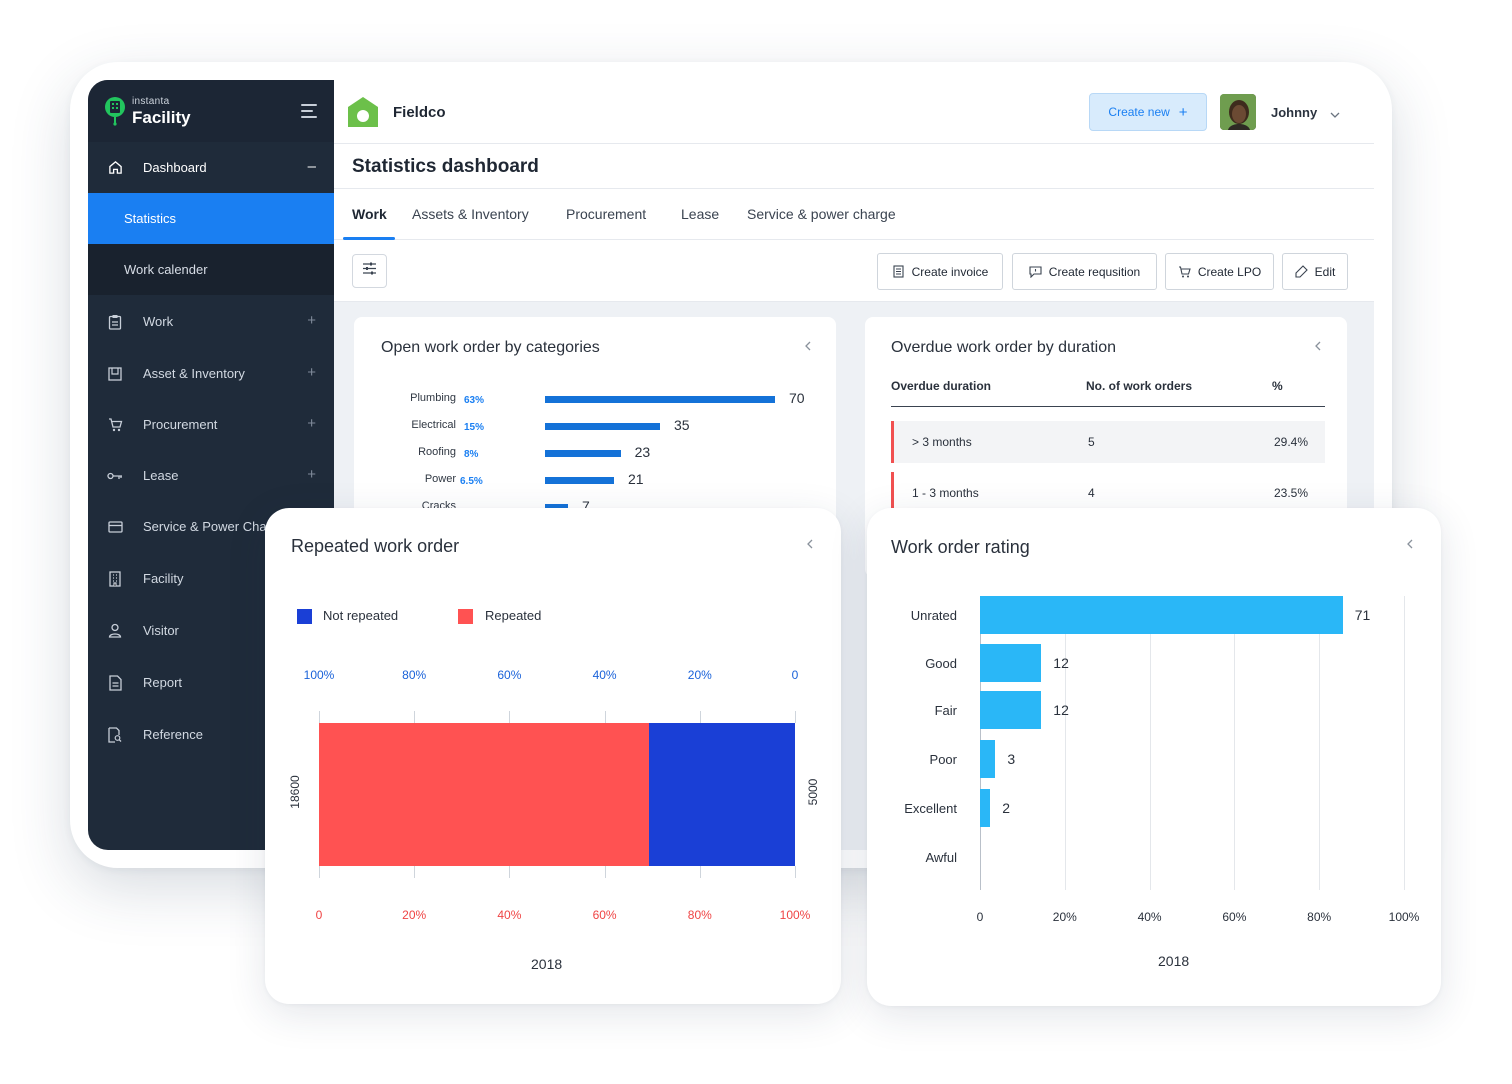 The width and height of the screenshot is (1512, 1084). I want to click on repeated-bar, so click(484, 794).